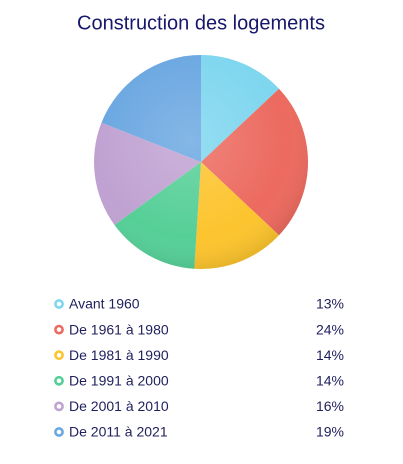  What do you see at coordinates (330, 304) in the screenshot?
I see `value-label: 13%` at bounding box center [330, 304].